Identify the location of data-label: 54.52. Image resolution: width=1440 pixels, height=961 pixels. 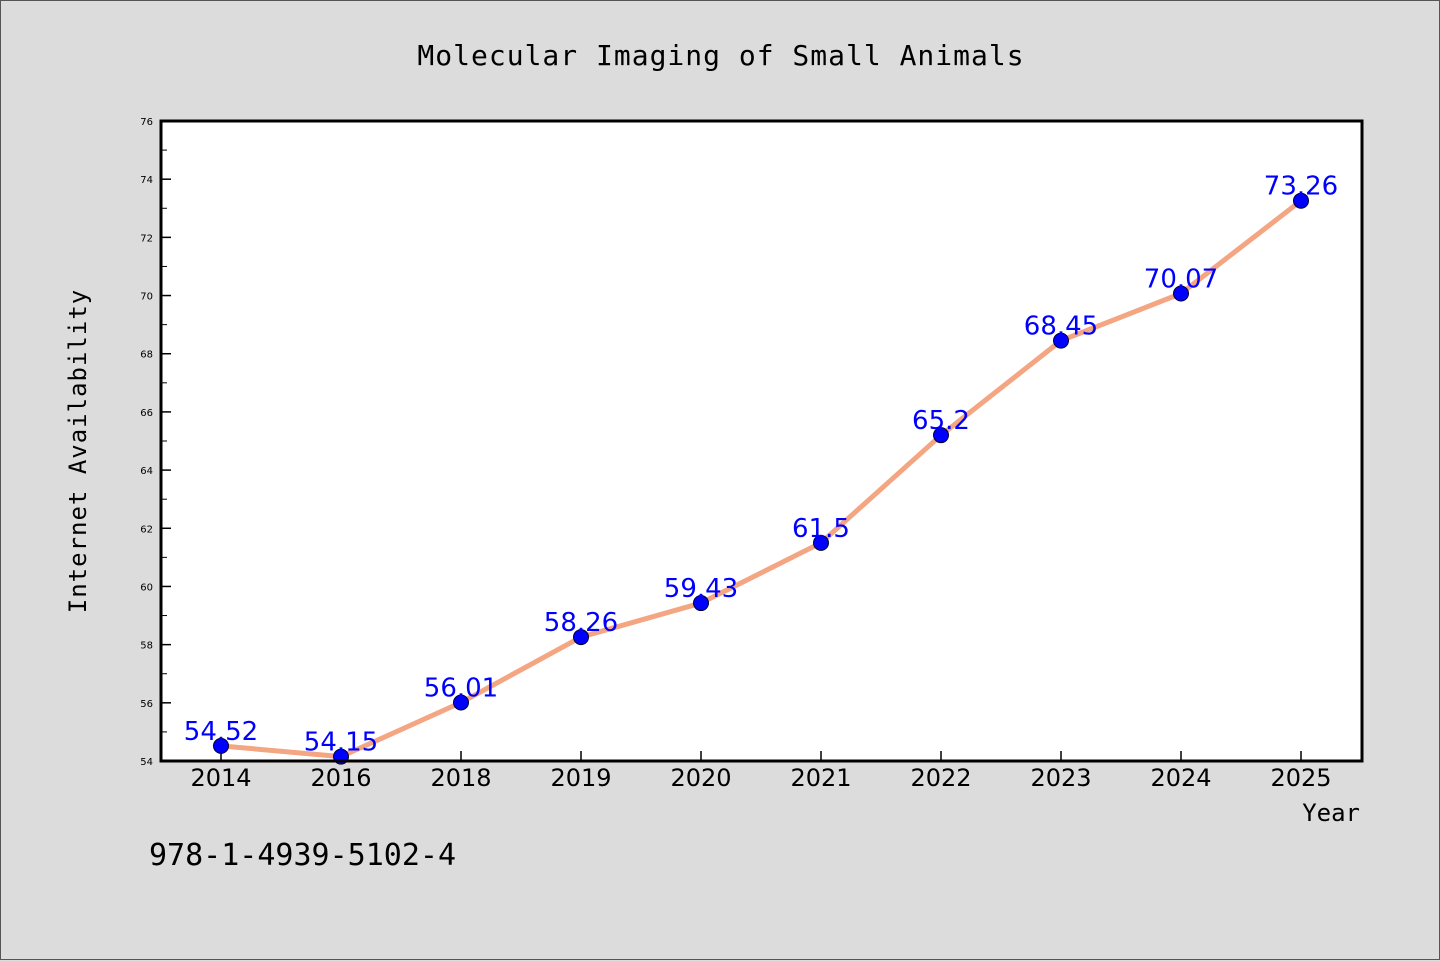
(221, 732).